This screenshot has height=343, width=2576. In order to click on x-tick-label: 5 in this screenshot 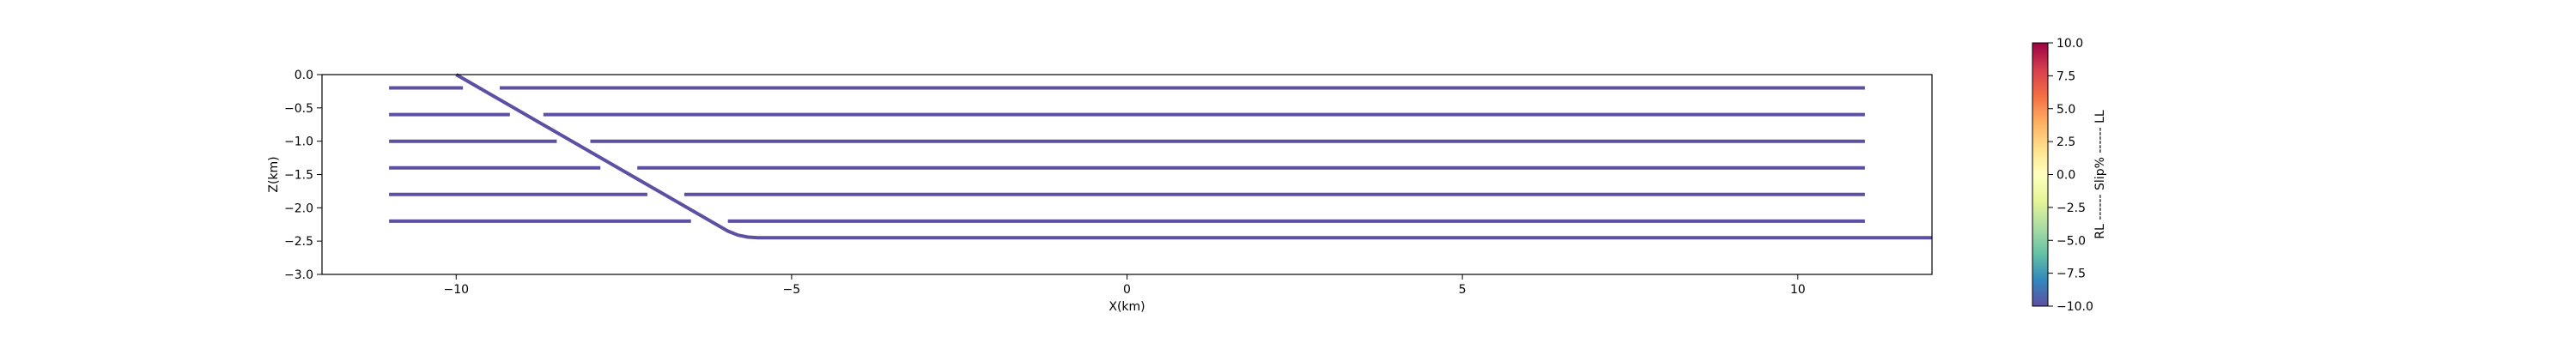, I will do `click(1463, 290)`.